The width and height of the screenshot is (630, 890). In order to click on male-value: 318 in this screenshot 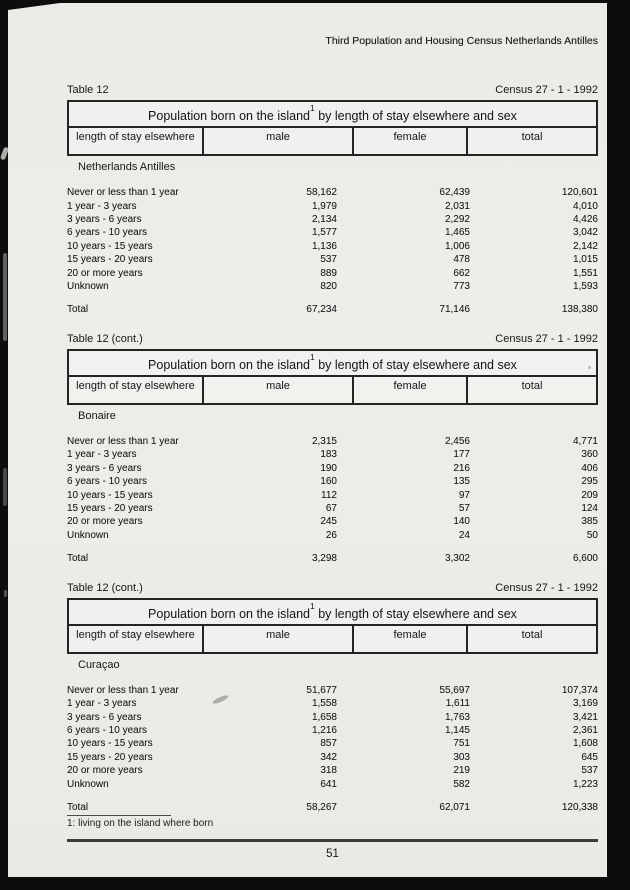, I will do `click(328, 771)`.